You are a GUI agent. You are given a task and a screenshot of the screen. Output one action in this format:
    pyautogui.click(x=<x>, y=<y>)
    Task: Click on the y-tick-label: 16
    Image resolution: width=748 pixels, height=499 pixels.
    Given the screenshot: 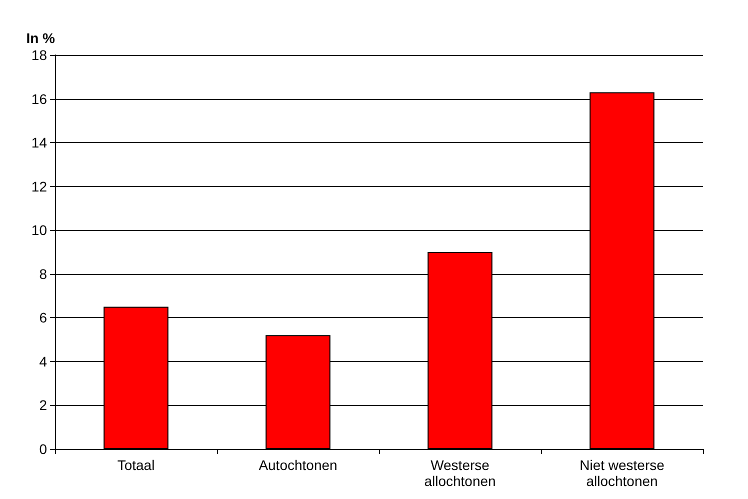 What is the action you would take?
    pyautogui.click(x=39, y=98)
    